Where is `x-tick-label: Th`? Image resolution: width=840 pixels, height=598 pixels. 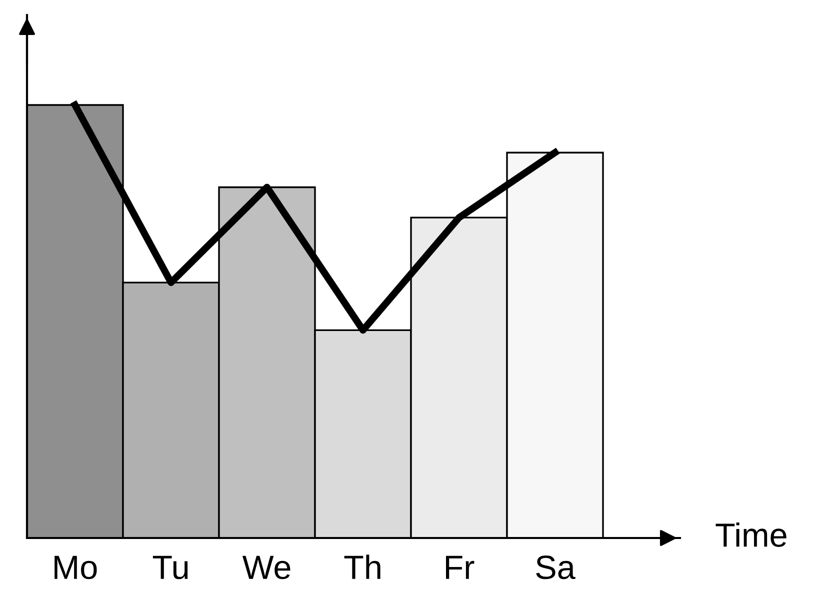
x-tick-label: Th is located at coordinates (362, 566).